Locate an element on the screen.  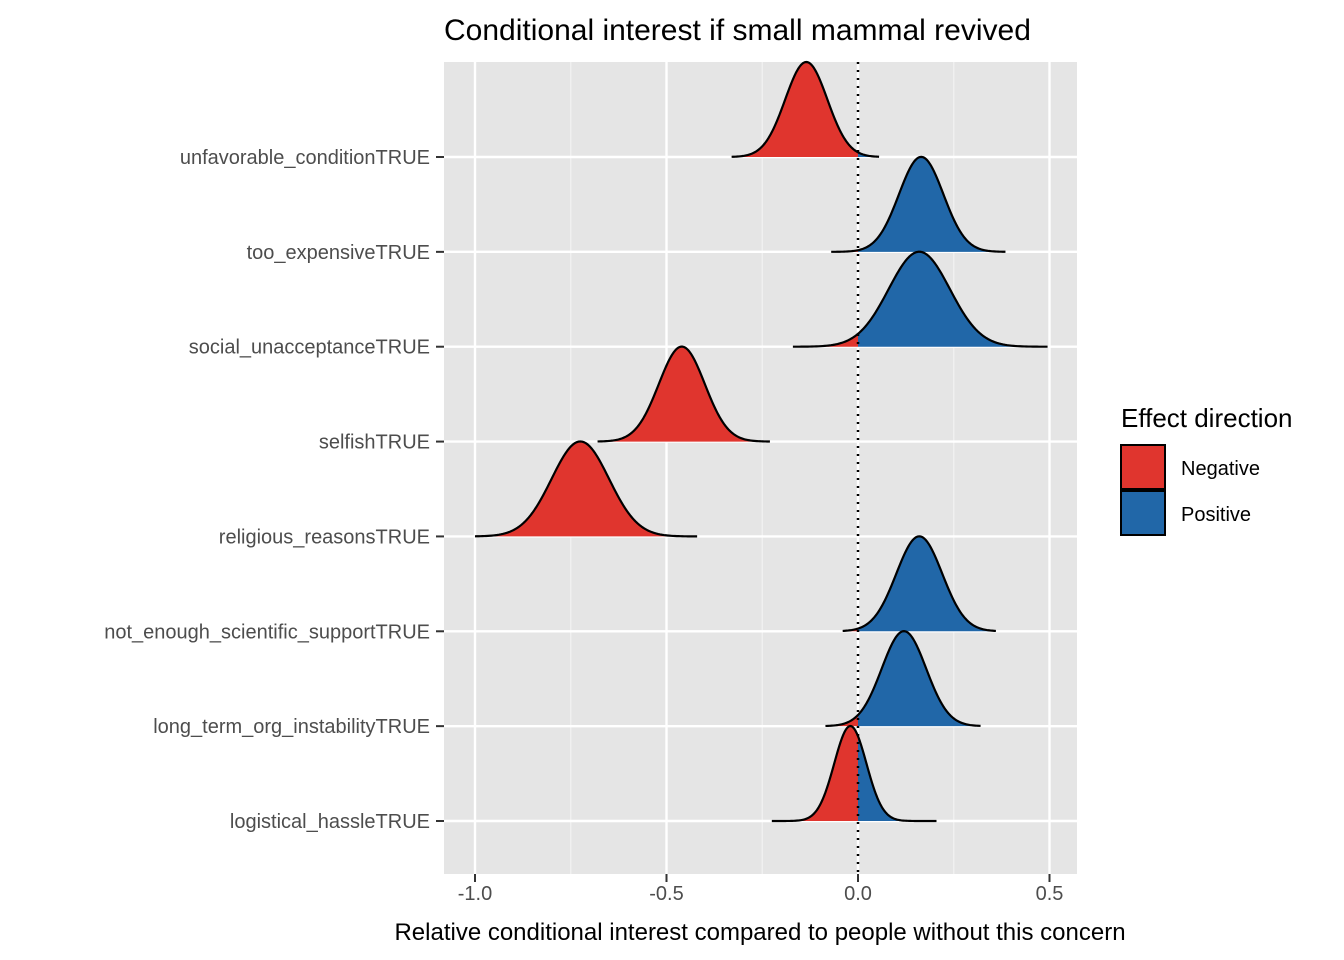
y-tick-label: unfavorable_conditionTRUE is located at coordinates (305, 158).